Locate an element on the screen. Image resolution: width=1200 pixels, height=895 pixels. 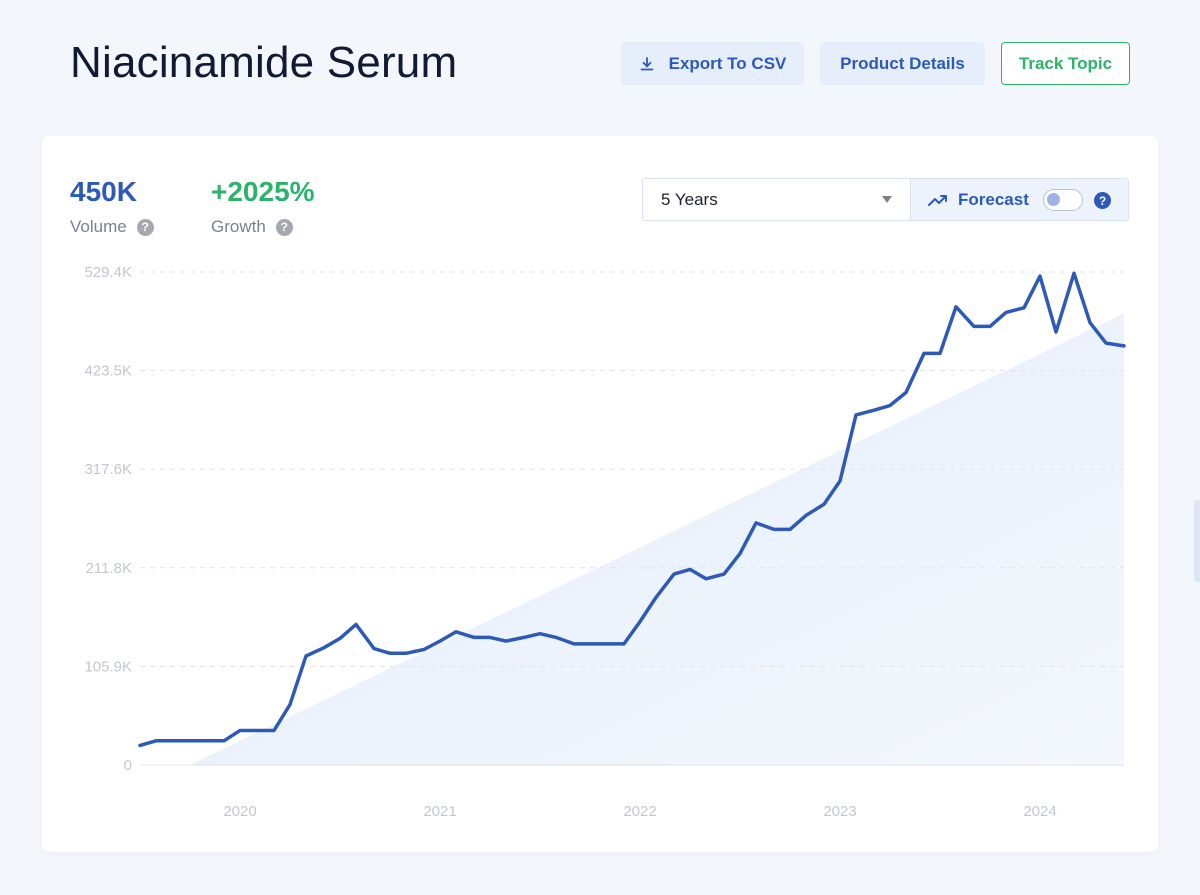
track-topic-button: Track Topic is located at coordinates (1065, 63).